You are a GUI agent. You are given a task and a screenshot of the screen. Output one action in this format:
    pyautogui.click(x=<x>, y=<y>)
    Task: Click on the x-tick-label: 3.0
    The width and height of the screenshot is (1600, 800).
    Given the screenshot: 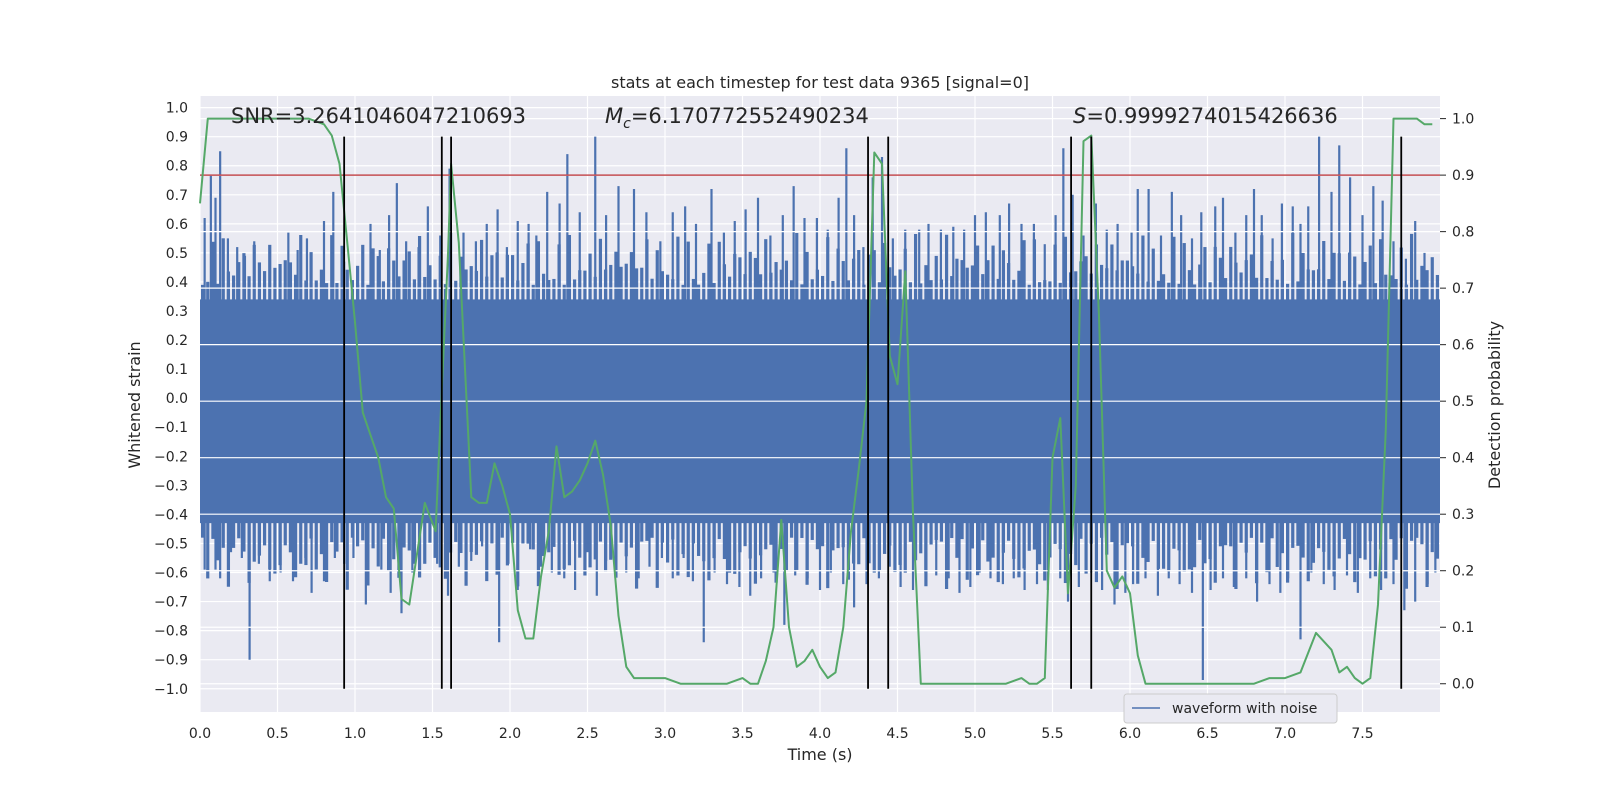 What is the action you would take?
    pyautogui.click(x=665, y=734)
    